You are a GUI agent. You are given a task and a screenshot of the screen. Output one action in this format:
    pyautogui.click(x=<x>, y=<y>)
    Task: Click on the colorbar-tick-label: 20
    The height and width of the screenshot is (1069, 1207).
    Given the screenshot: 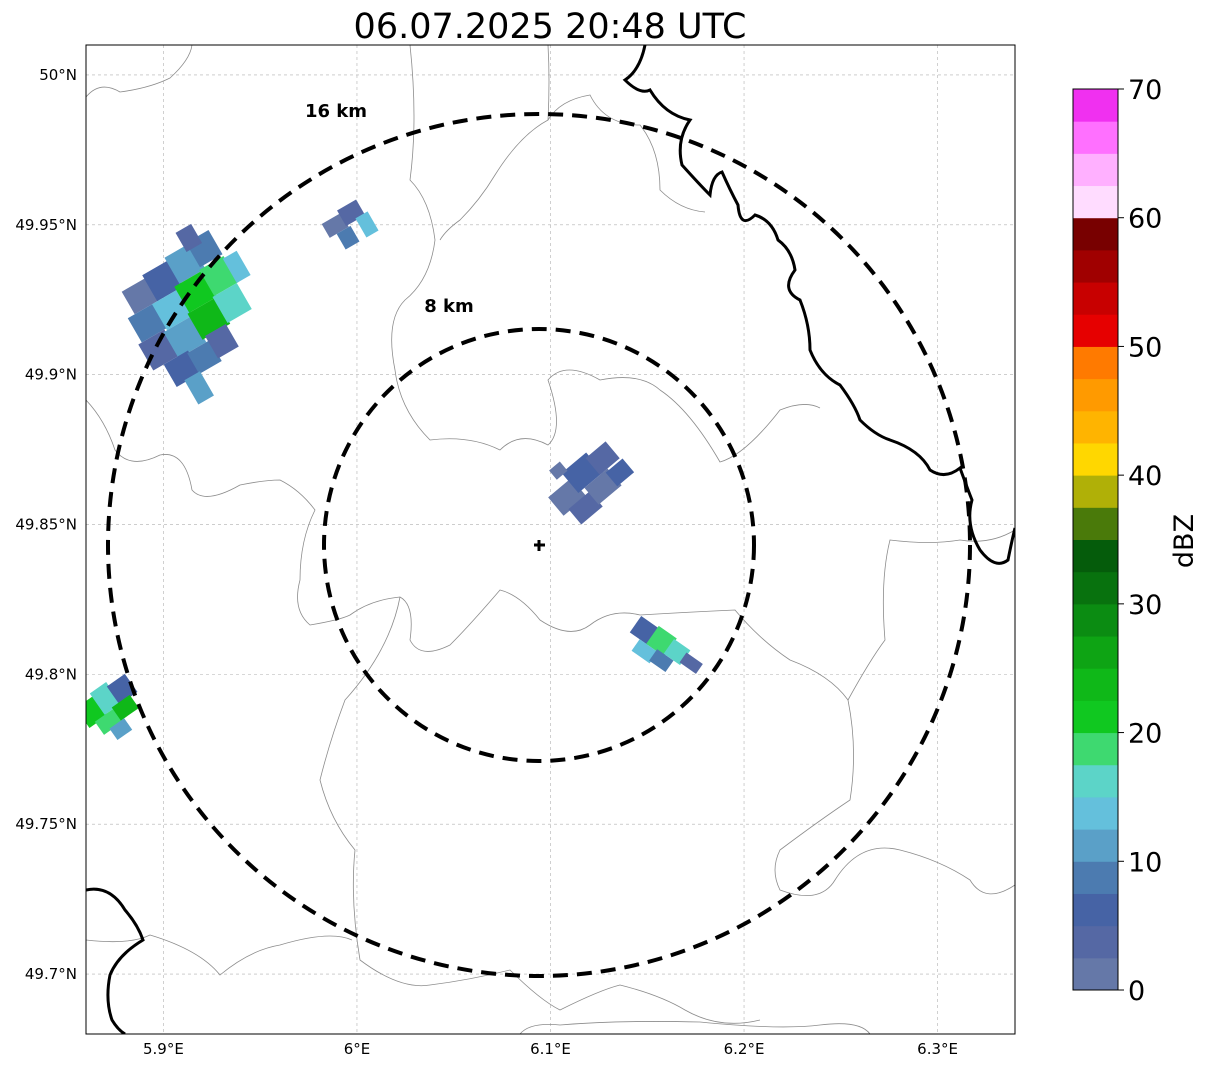 What is the action you would take?
    pyautogui.click(x=1145, y=734)
    